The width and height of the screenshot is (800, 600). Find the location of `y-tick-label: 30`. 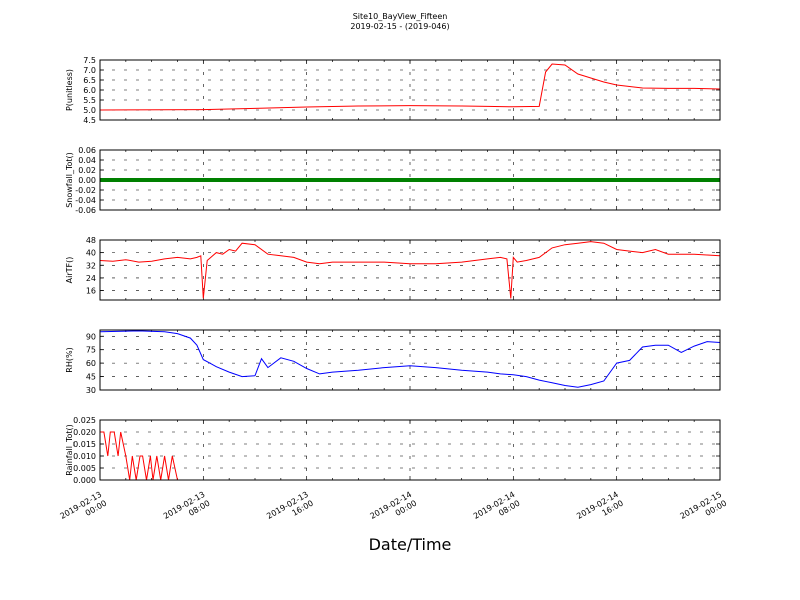

y-tick-label: 30 is located at coordinates (91, 390).